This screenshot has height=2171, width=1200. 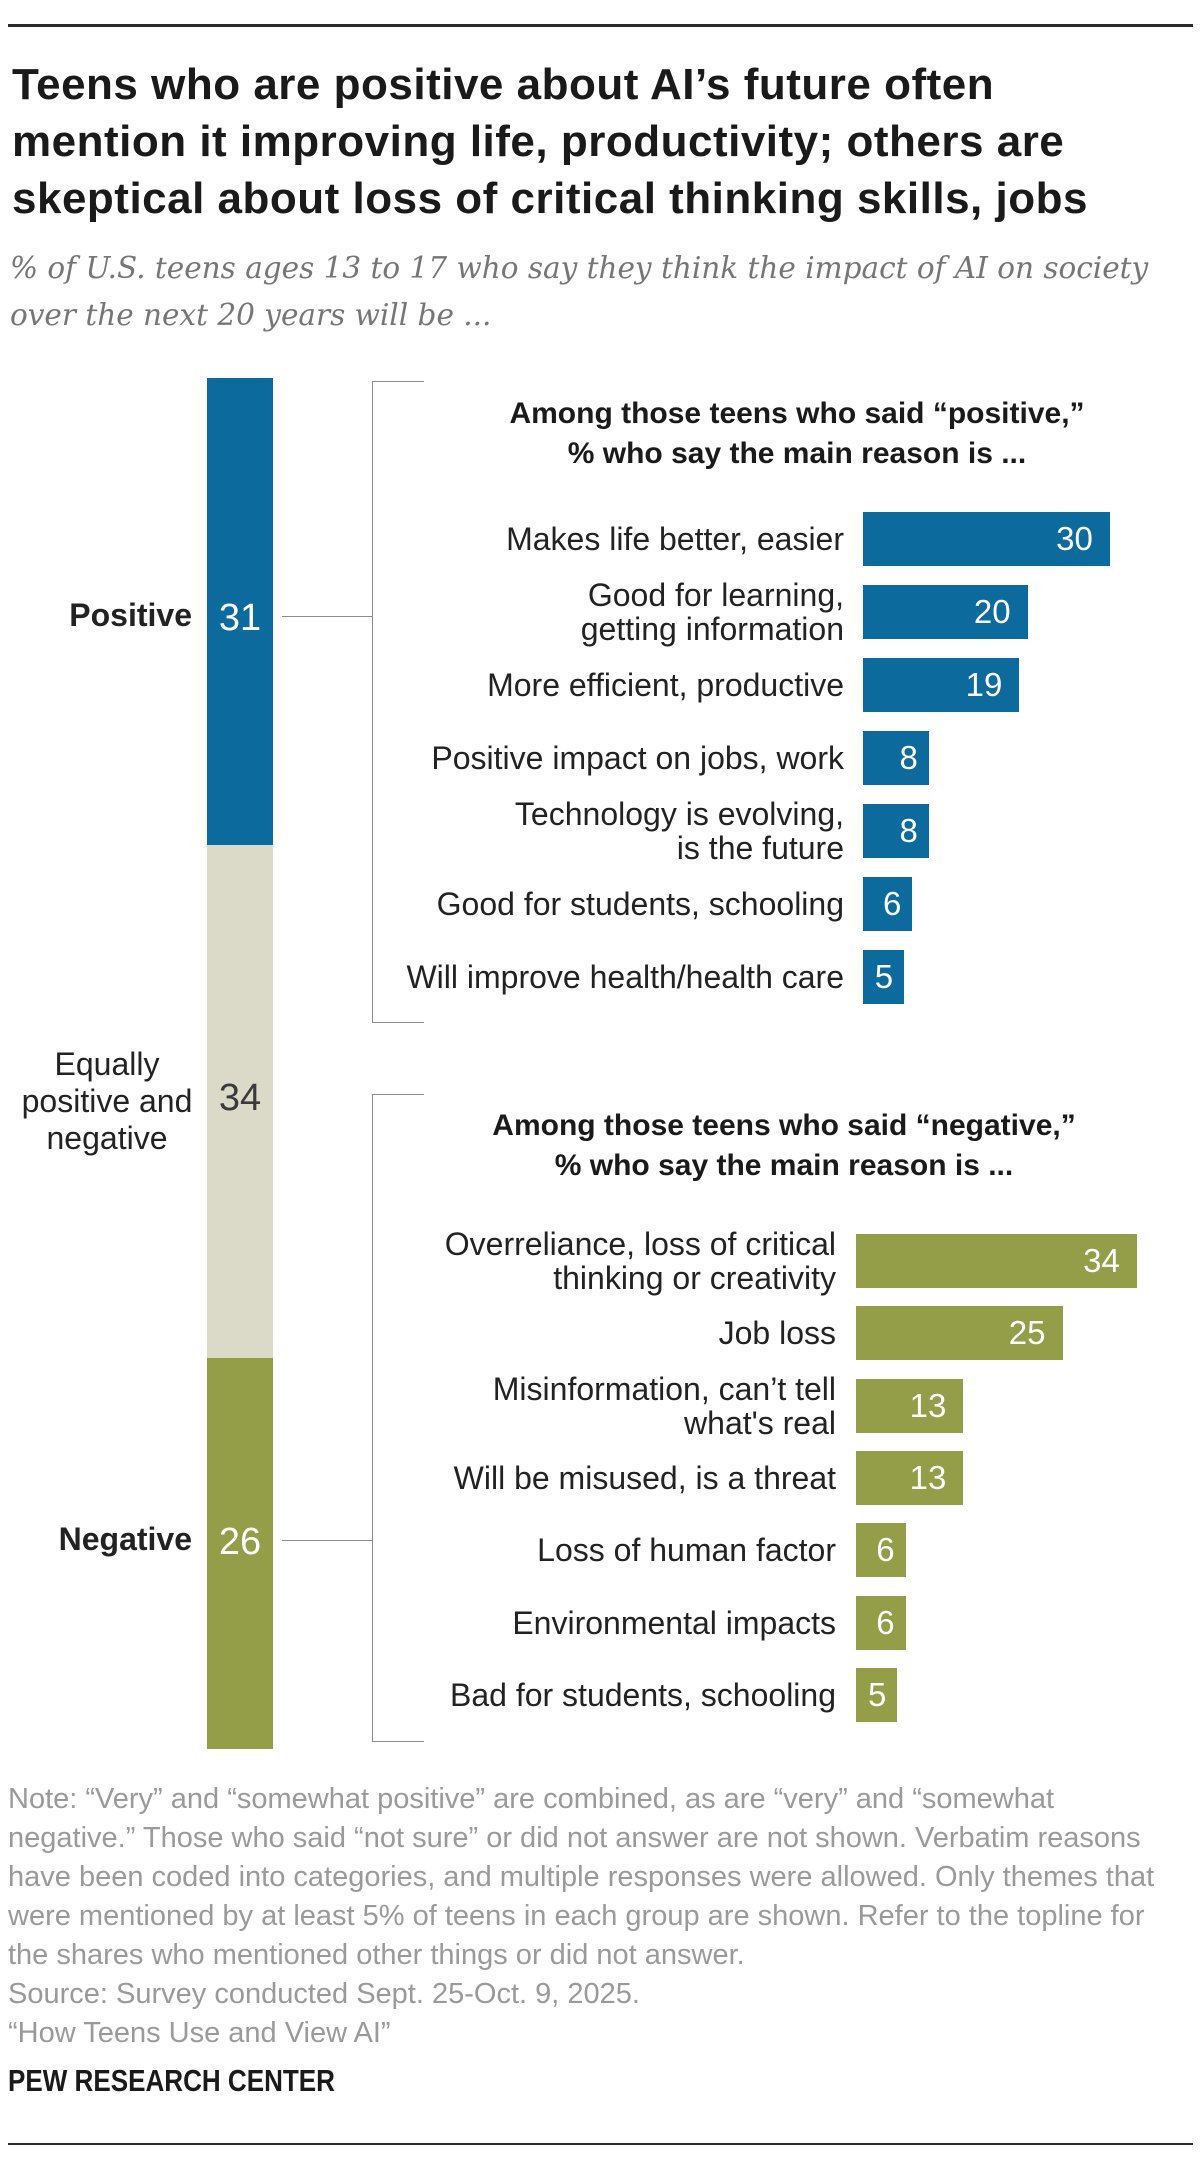 What do you see at coordinates (784, 1125) in the screenshot?
I see `mini-chart-title-line: Among those teens who said “negative,”` at bounding box center [784, 1125].